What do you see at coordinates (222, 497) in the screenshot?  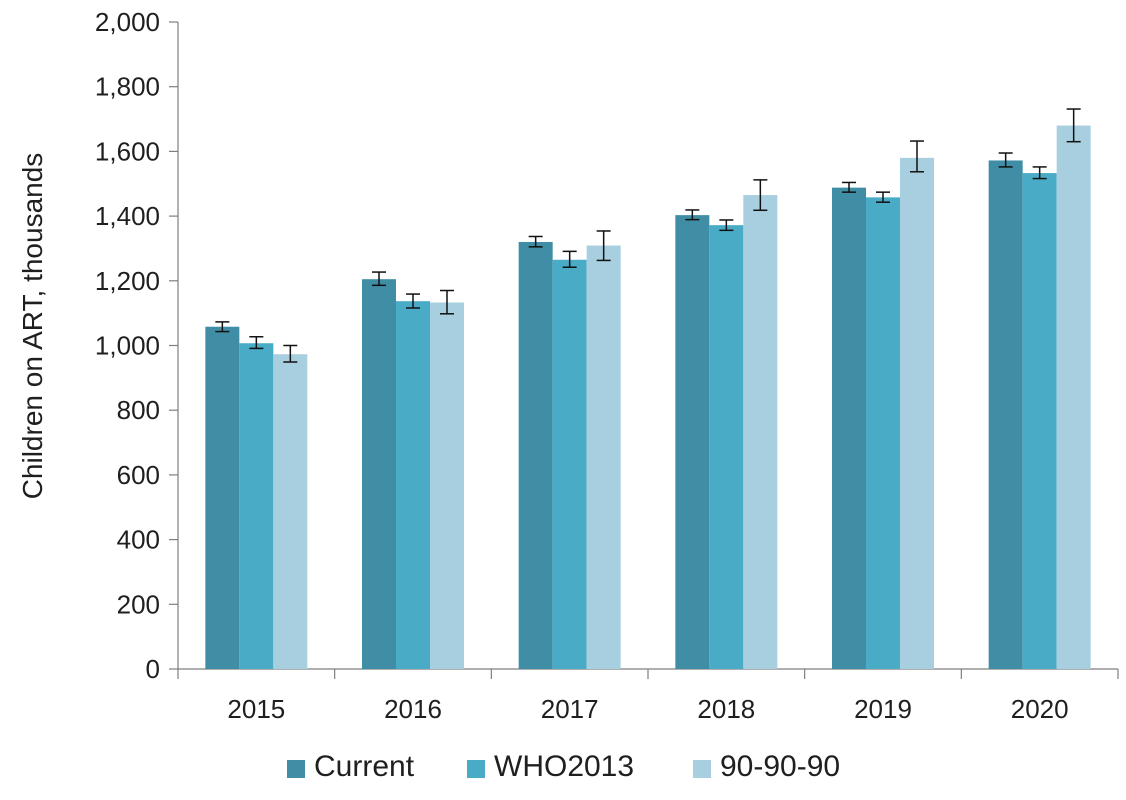 I see `bar-current-2015` at bounding box center [222, 497].